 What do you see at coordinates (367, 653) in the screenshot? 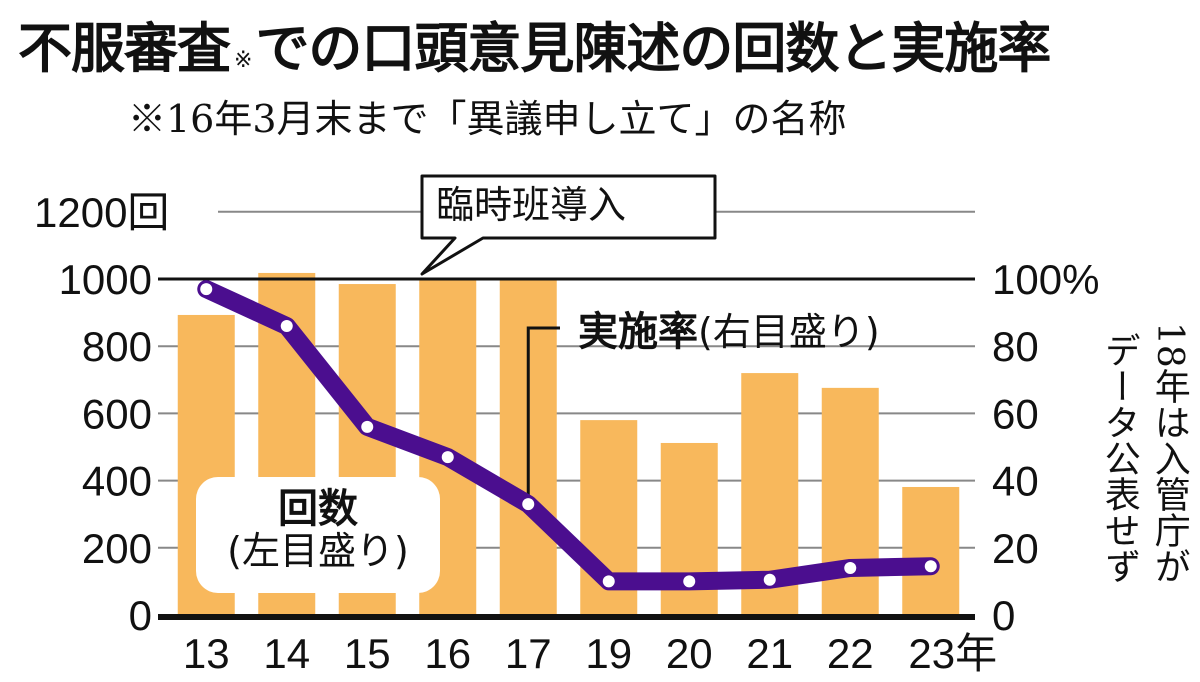
I see `x-tick-label: 15` at bounding box center [367, 653].